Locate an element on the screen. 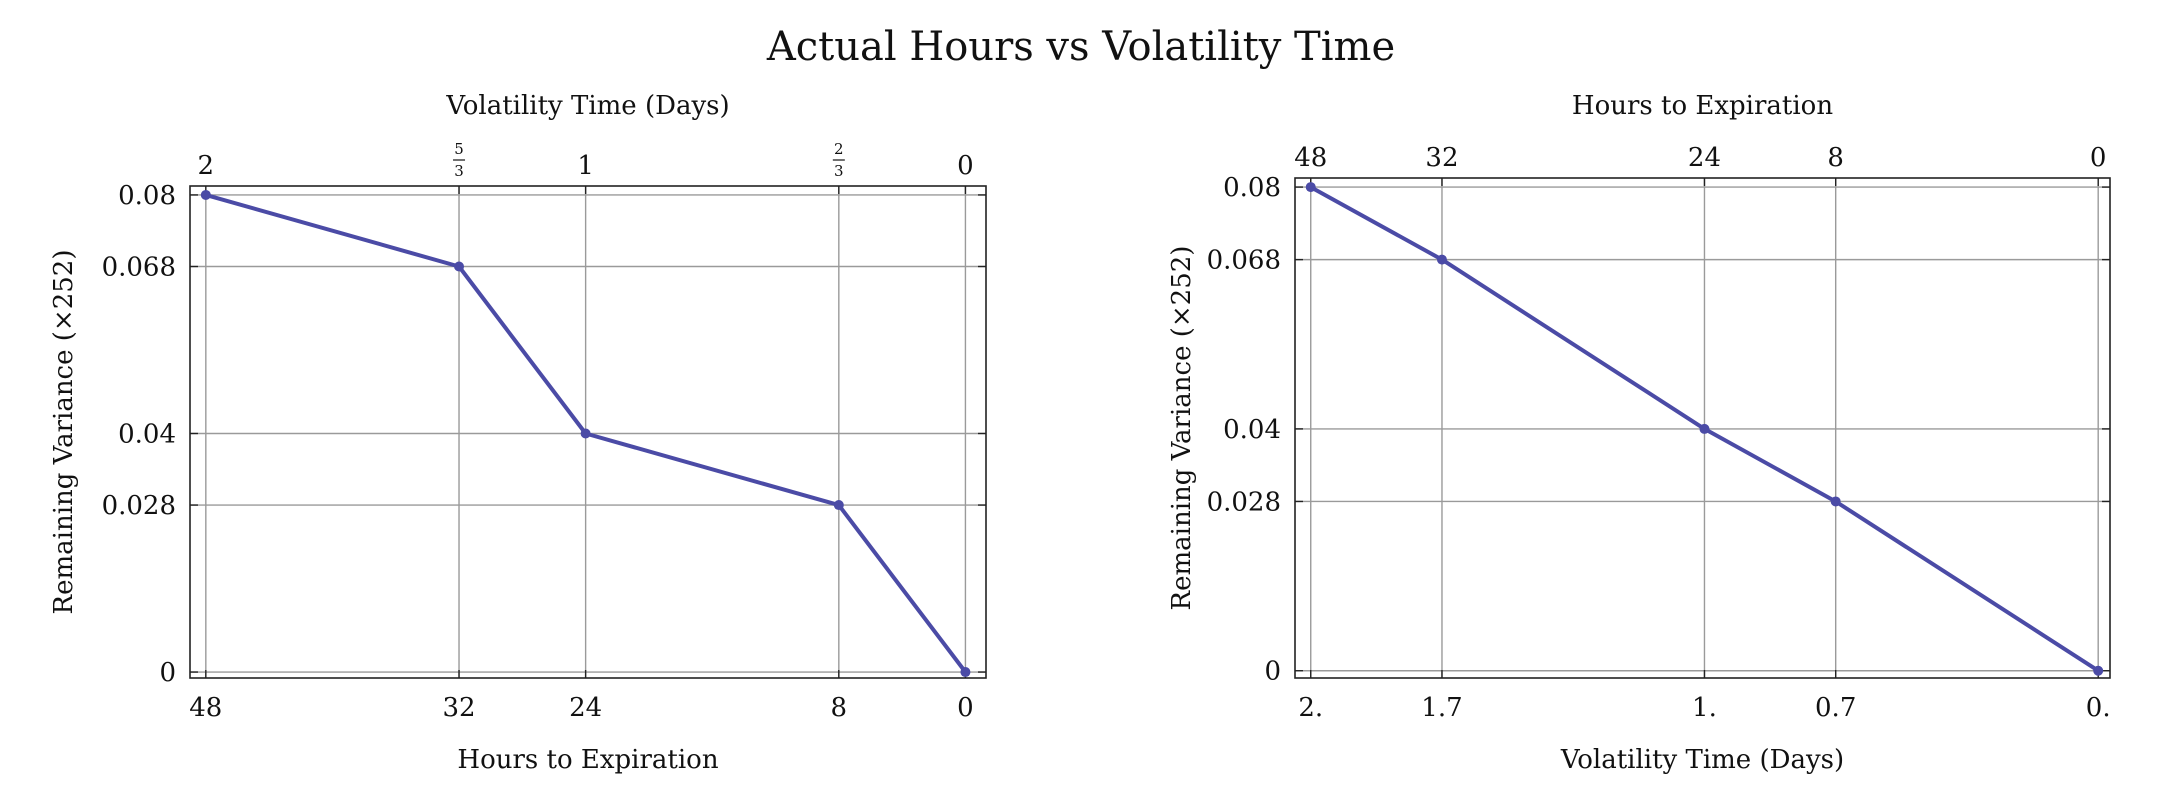 The width and height of the screenshot is (2162, 788). x-tick-label-top-numerator: 5 is located at coordinates (459, 149).